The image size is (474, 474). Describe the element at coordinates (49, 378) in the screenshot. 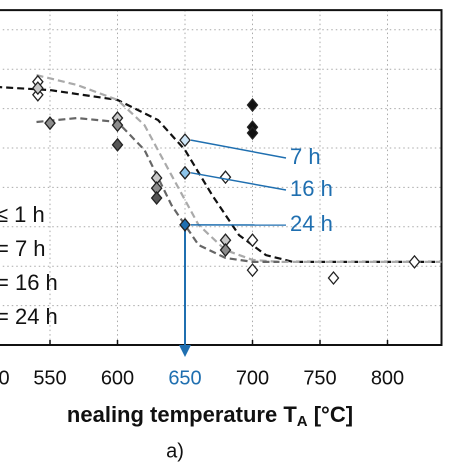

I see `x-tick-label: 550` at that location.